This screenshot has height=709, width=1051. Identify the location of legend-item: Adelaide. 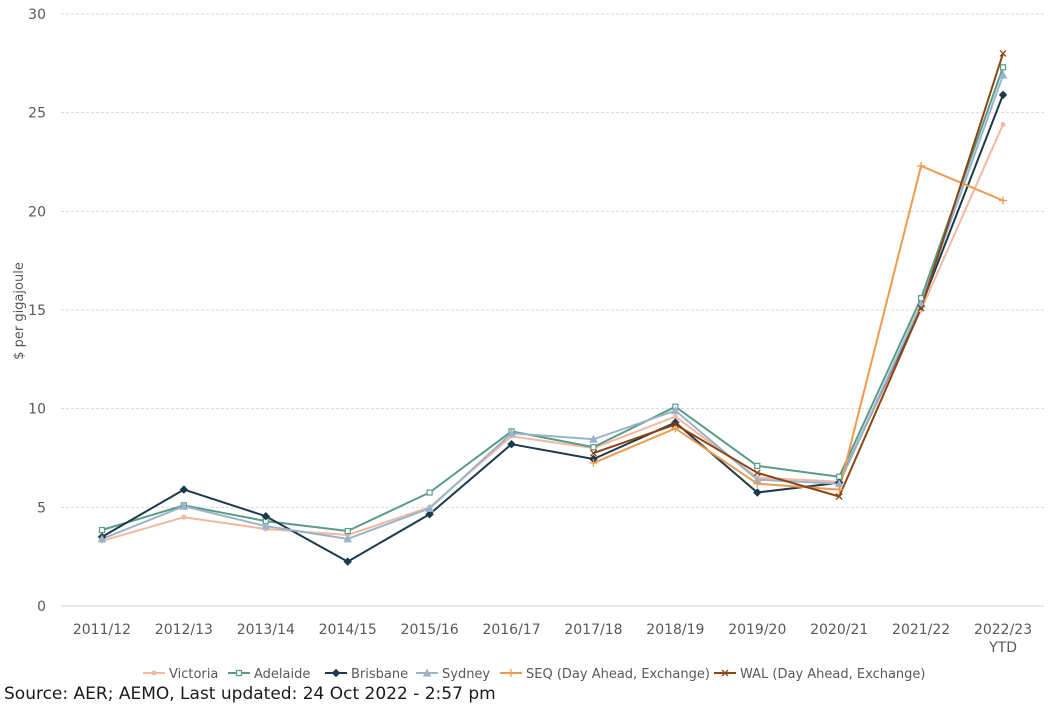
(269, 674).